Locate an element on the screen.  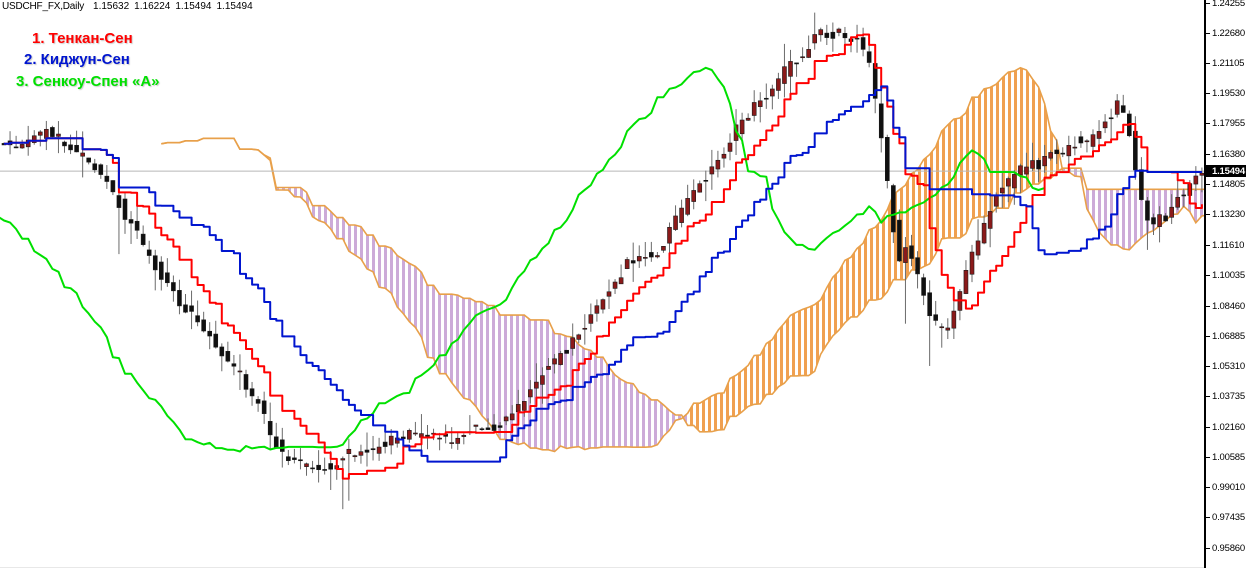
price-tick-label: 1.05310 is located at coordinates (1228, 367).